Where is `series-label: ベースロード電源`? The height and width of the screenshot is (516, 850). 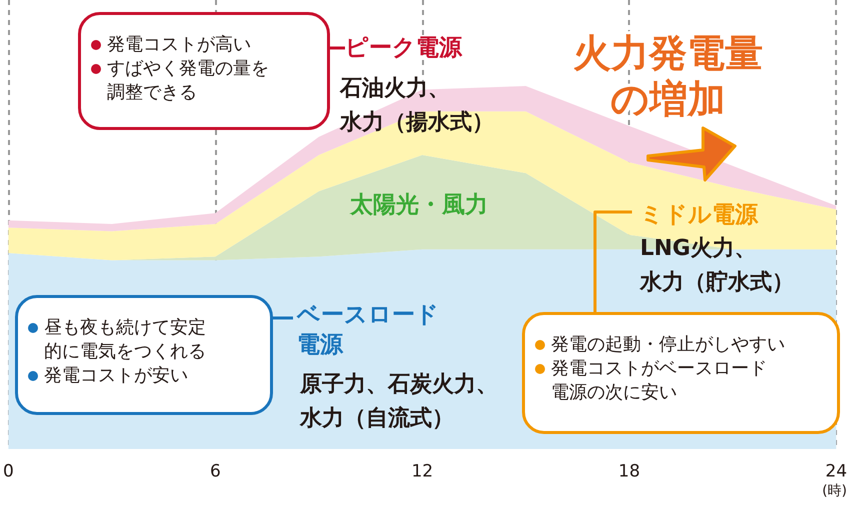 series-label: ベースロード電源 is located at coordinates (368, 330).